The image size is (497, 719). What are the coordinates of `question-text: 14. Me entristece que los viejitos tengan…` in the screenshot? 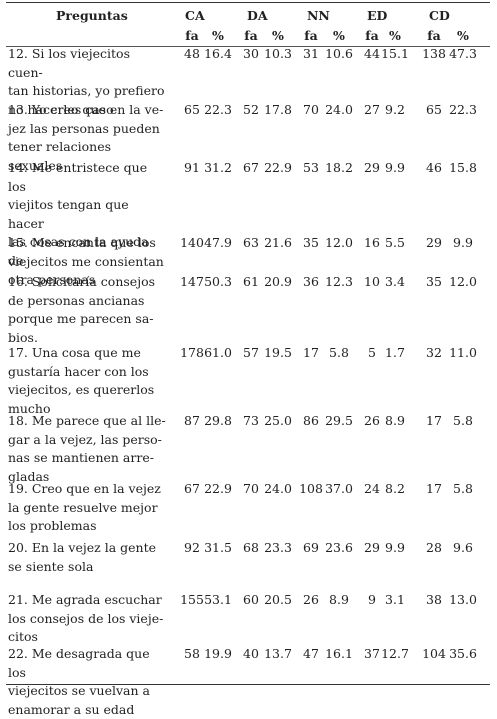 It's located at (87, 224).